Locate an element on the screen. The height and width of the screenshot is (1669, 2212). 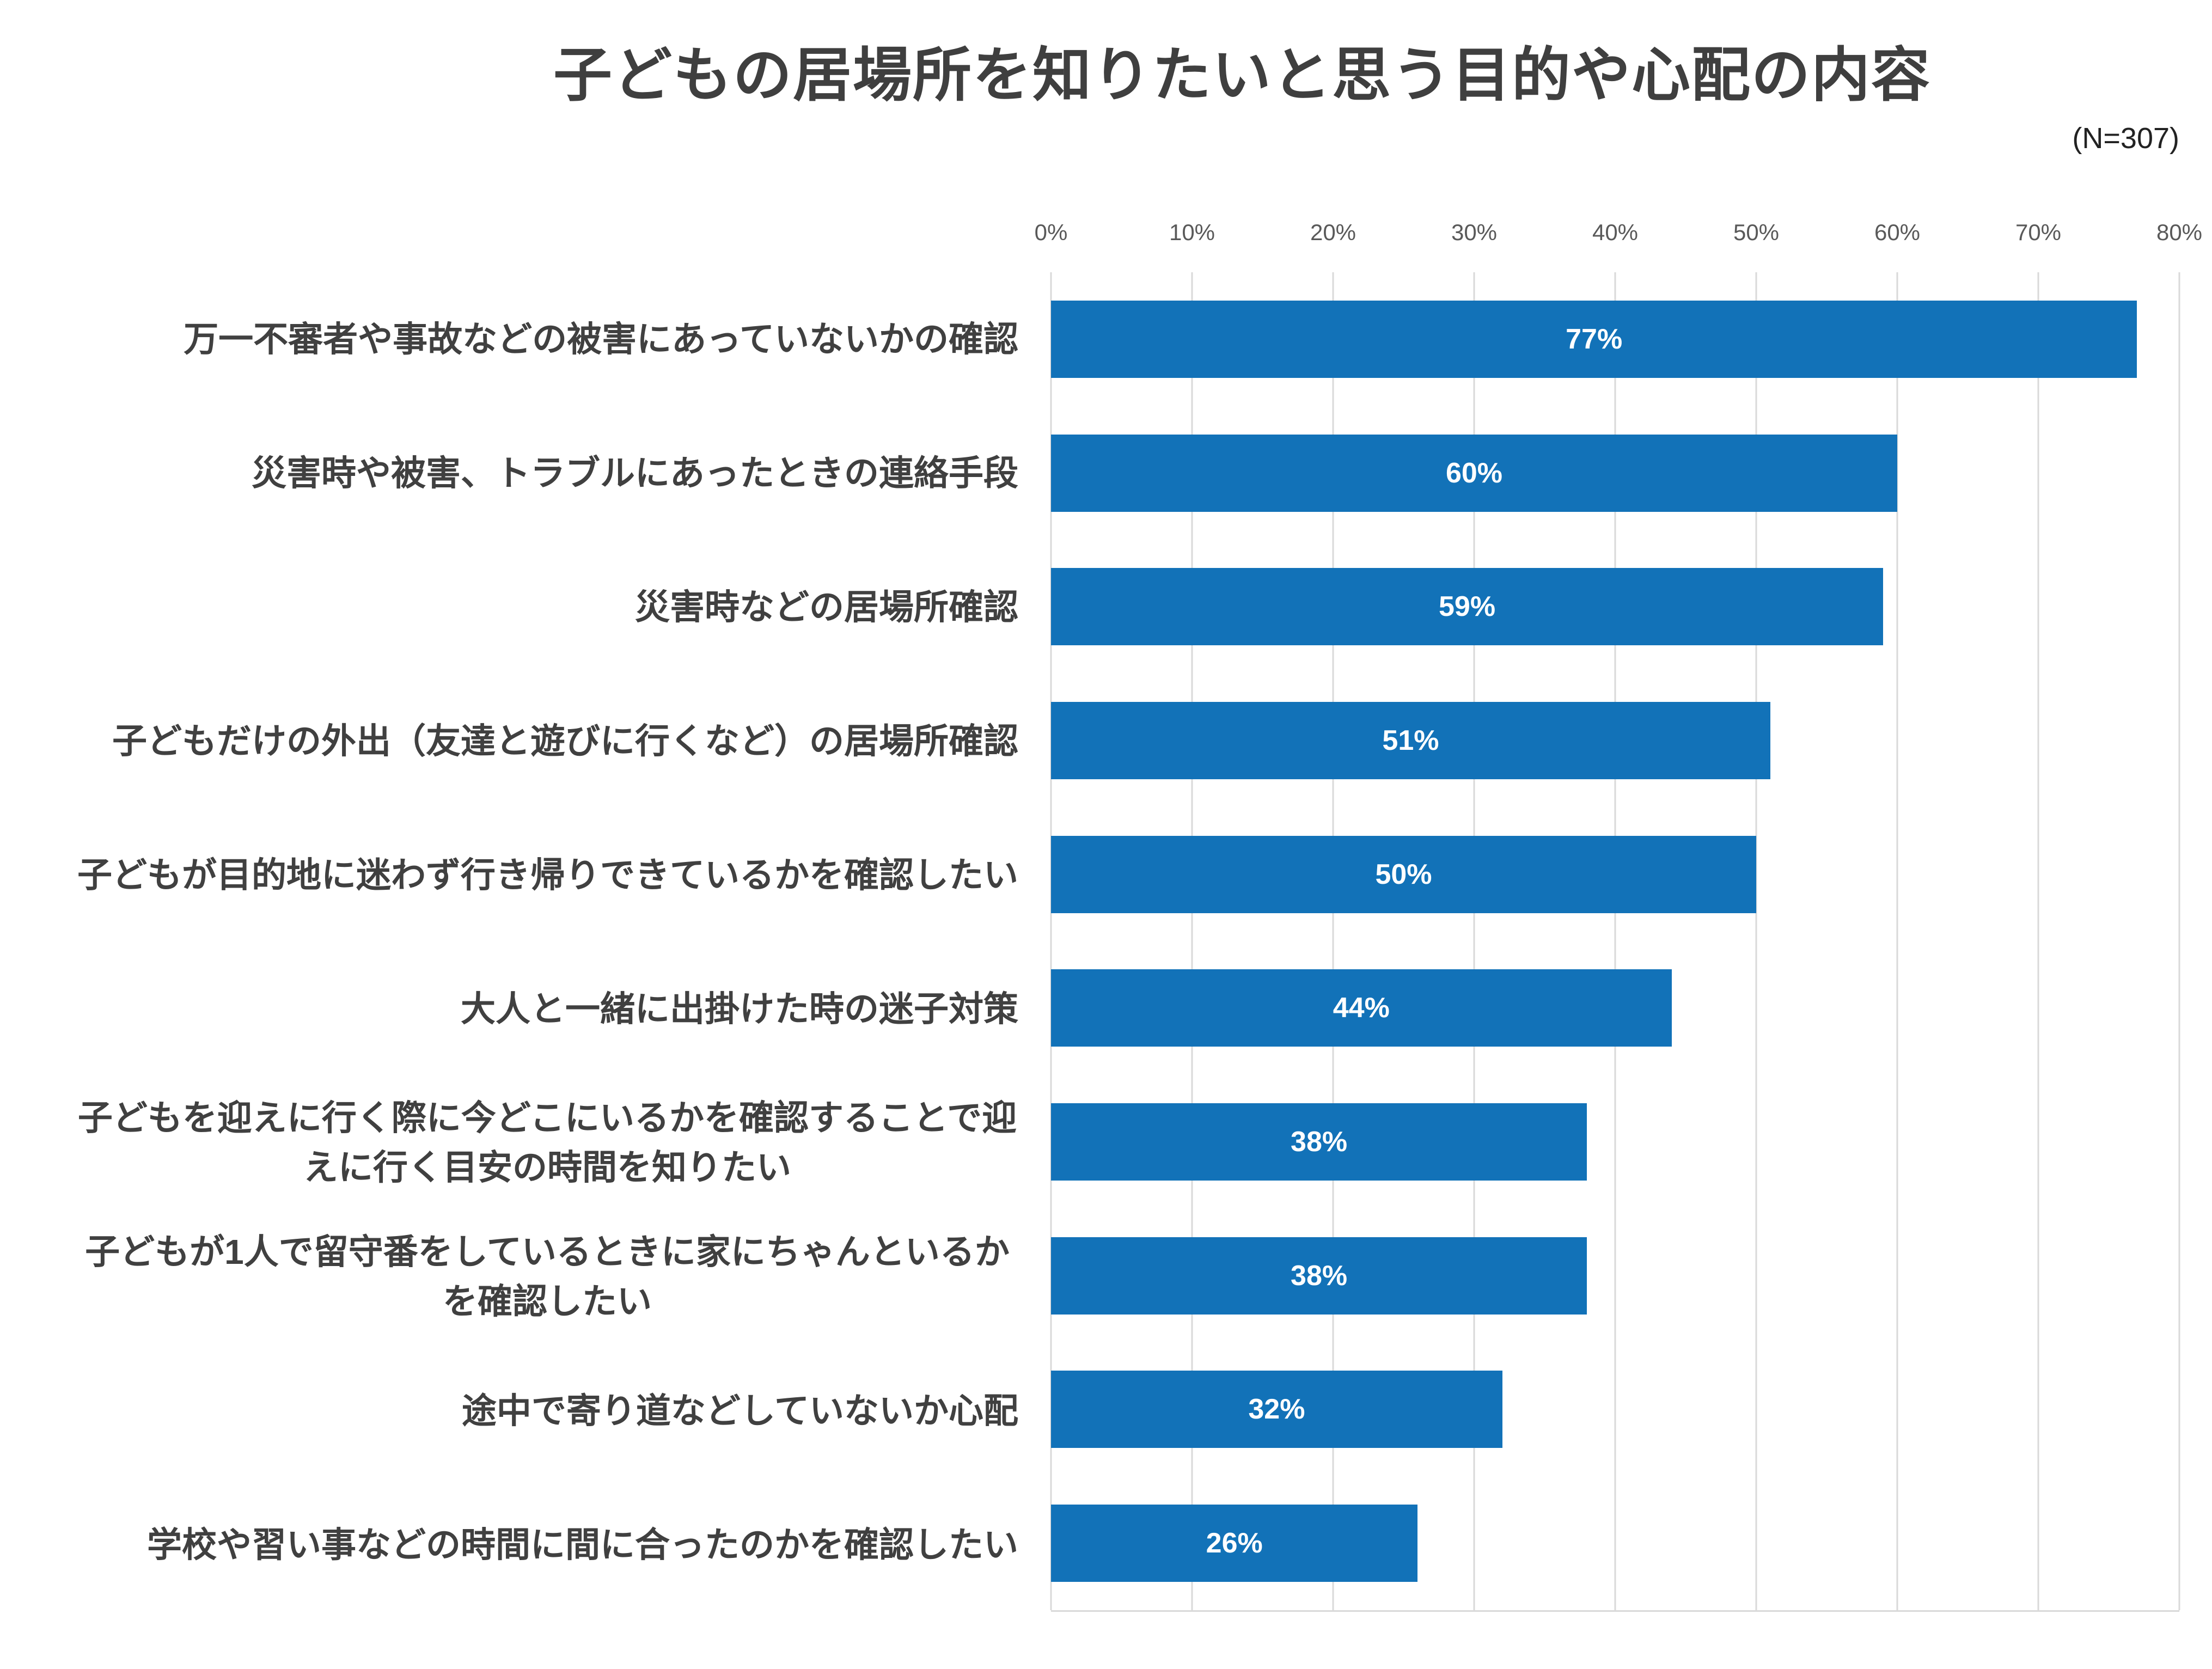
bar: 60% is located at coordinates (1474, 473).